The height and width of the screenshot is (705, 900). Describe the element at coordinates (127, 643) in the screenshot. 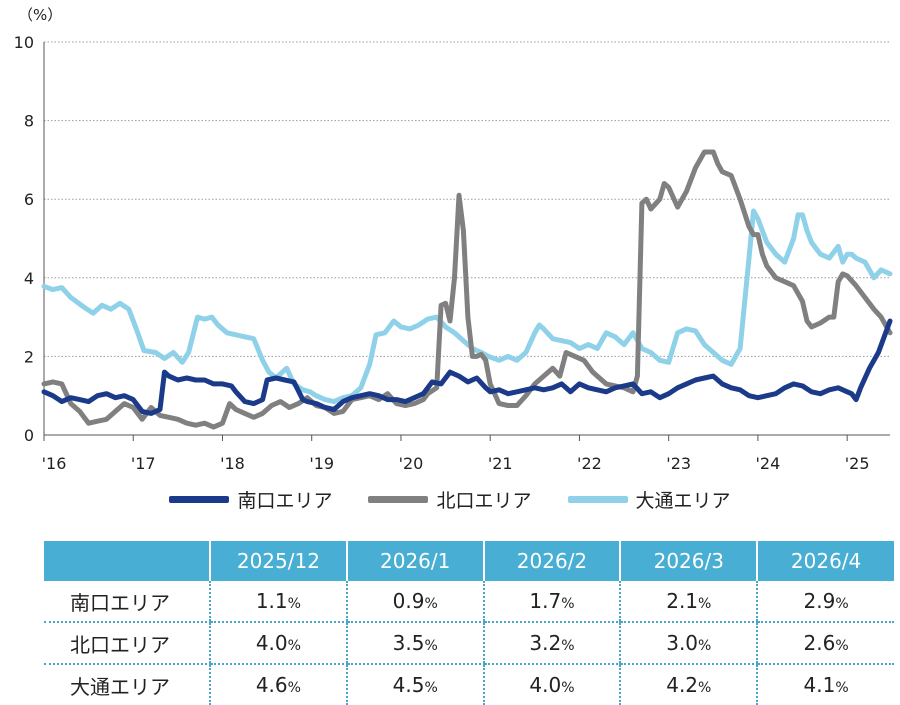

I see `row-label: 北口エリア` at that location.